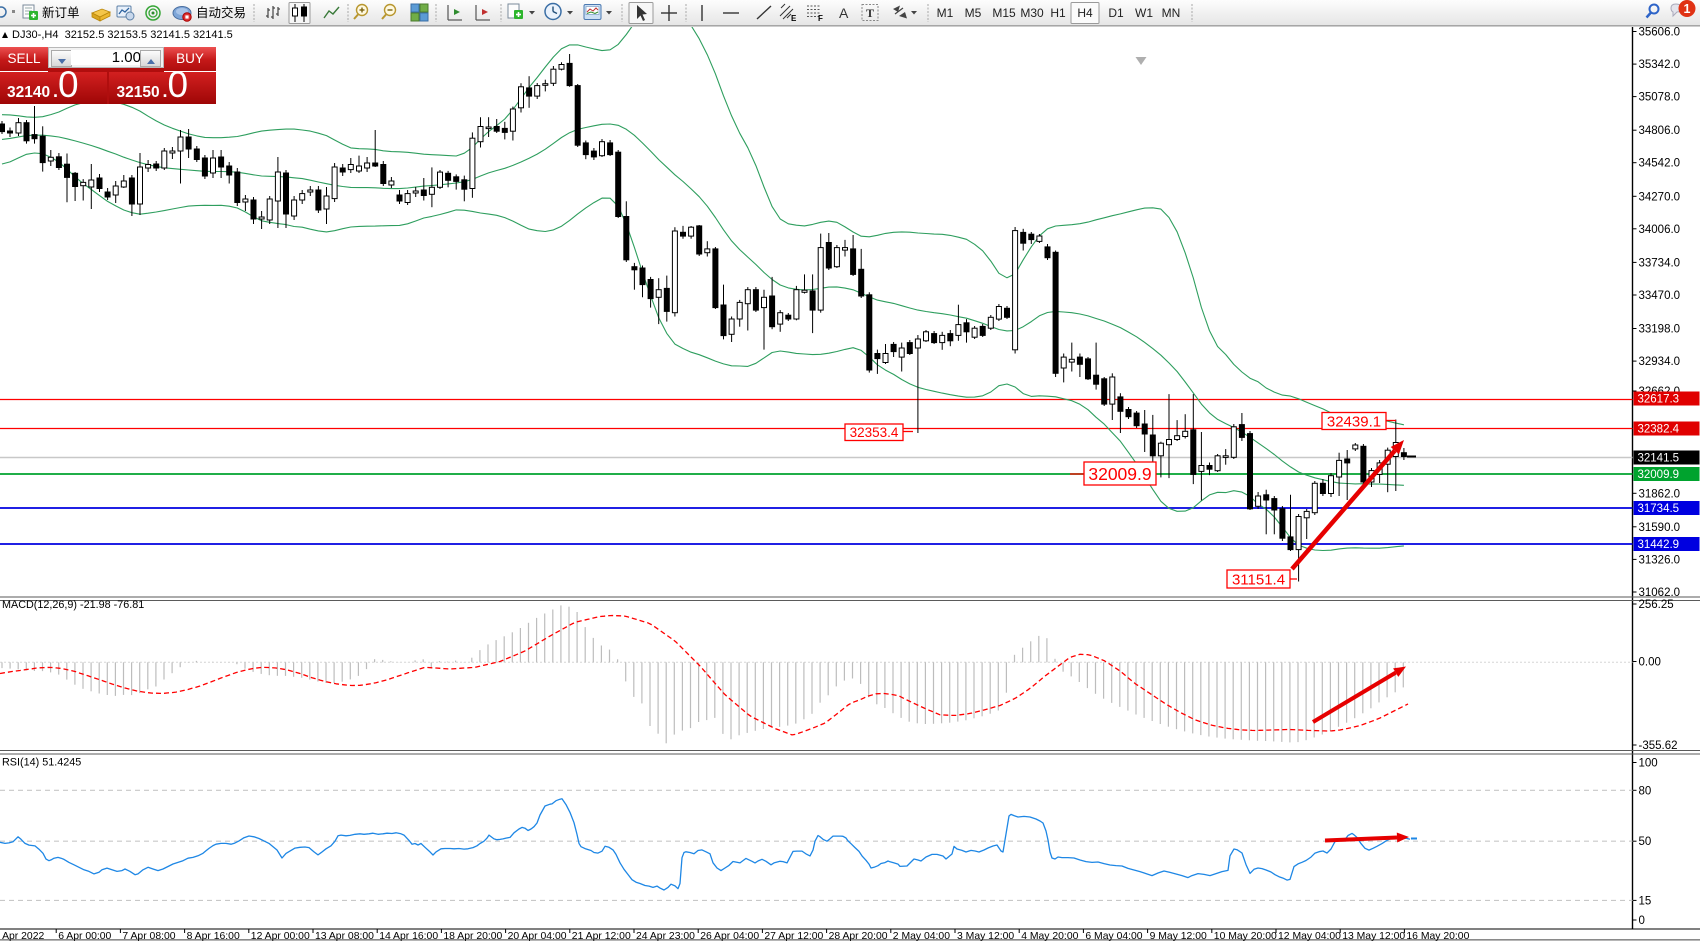  What do you see at coordinates (1650, 663) in the screenshot?
I see `svg-text: 0.00` at bounding box center [1650, 663].